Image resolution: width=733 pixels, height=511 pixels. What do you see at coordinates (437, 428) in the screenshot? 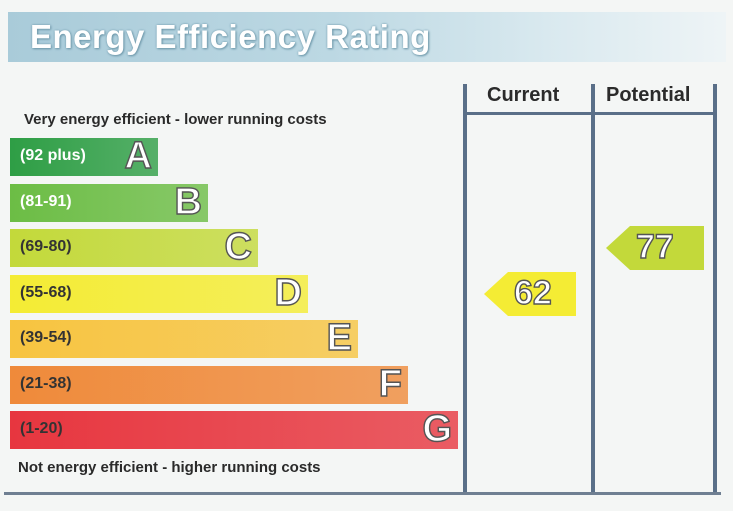
I see `band-letter-g: G` at bounding box center [437, 428].